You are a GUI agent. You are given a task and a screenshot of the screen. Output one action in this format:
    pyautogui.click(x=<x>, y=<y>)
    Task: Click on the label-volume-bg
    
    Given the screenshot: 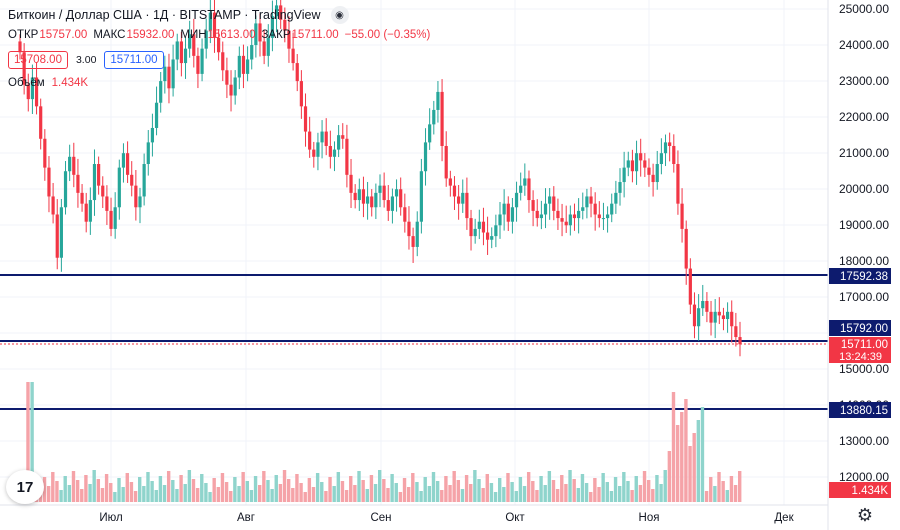 What is the action you would take?
    pyautogui.click(x=860, y=490)
    